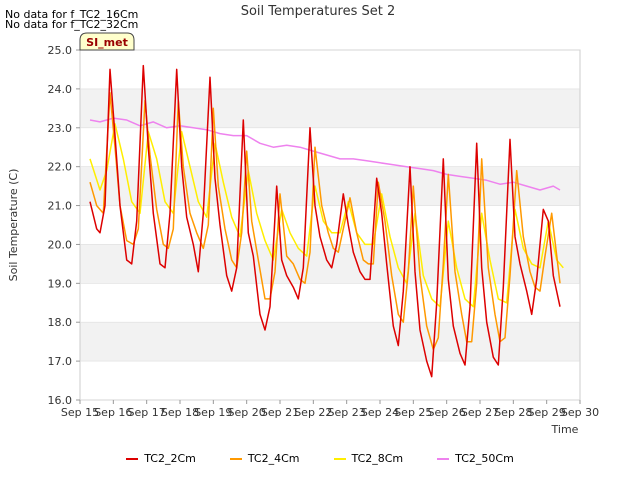 The width and height of the screenshot is (640, 480). I want to click on x-tick-label: Sep 20, so click(247, 412).